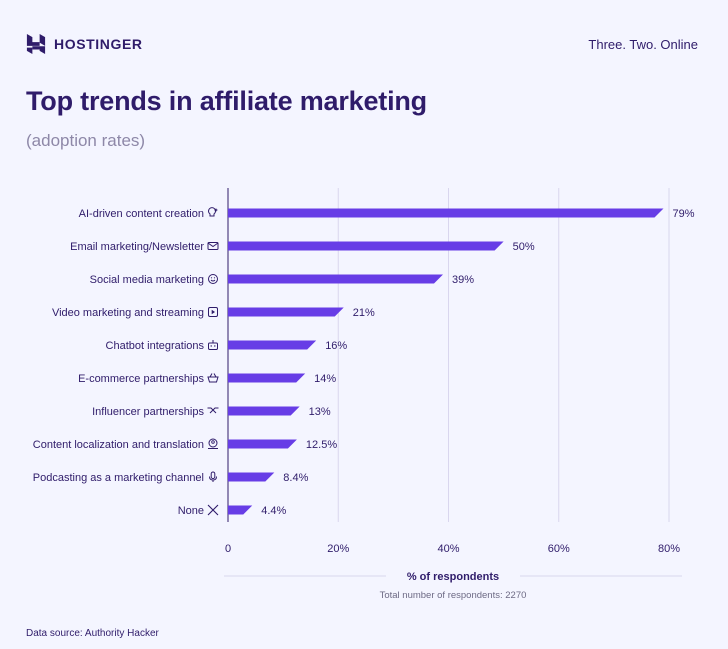  What do you see at coordinates (128, 313) in the screenshot?
I see `category-label: Video marketing and streaming` at bounding box center [128, 313].